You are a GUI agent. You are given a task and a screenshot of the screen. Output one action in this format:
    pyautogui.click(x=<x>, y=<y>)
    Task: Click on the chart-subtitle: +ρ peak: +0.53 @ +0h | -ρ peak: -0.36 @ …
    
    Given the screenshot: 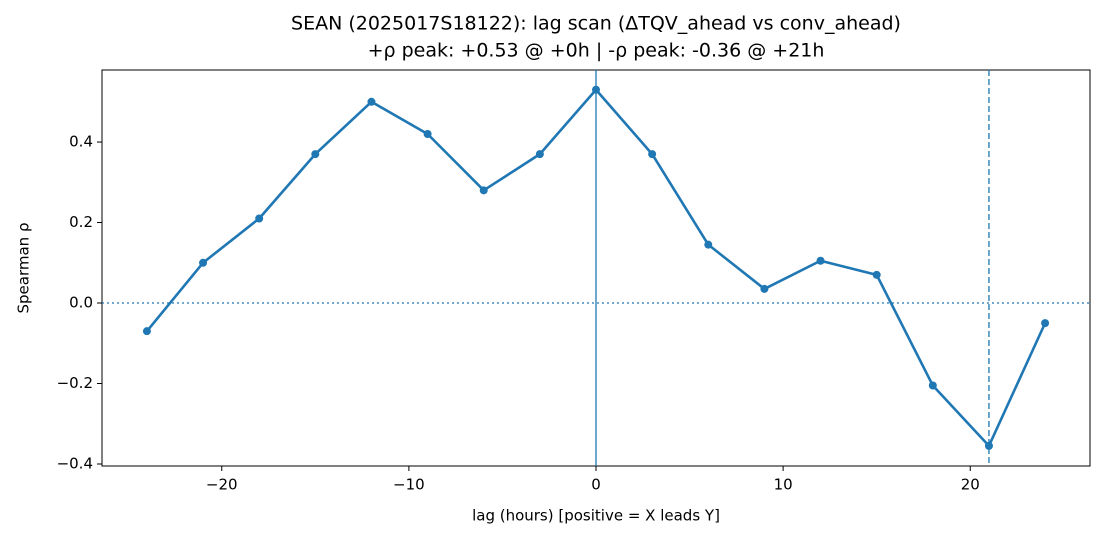 What is the action you would take?
    pyautogui.click(x=596, y=51)
    